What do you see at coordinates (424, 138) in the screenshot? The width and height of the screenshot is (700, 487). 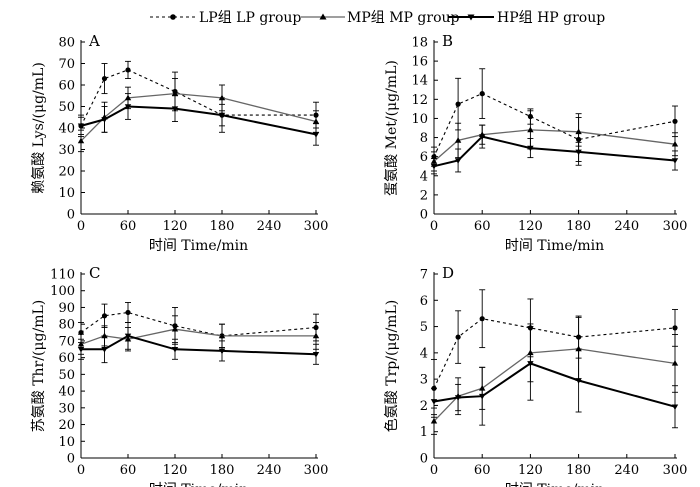 I see `y-tick-label: 8` at bounding box center [424, 138].